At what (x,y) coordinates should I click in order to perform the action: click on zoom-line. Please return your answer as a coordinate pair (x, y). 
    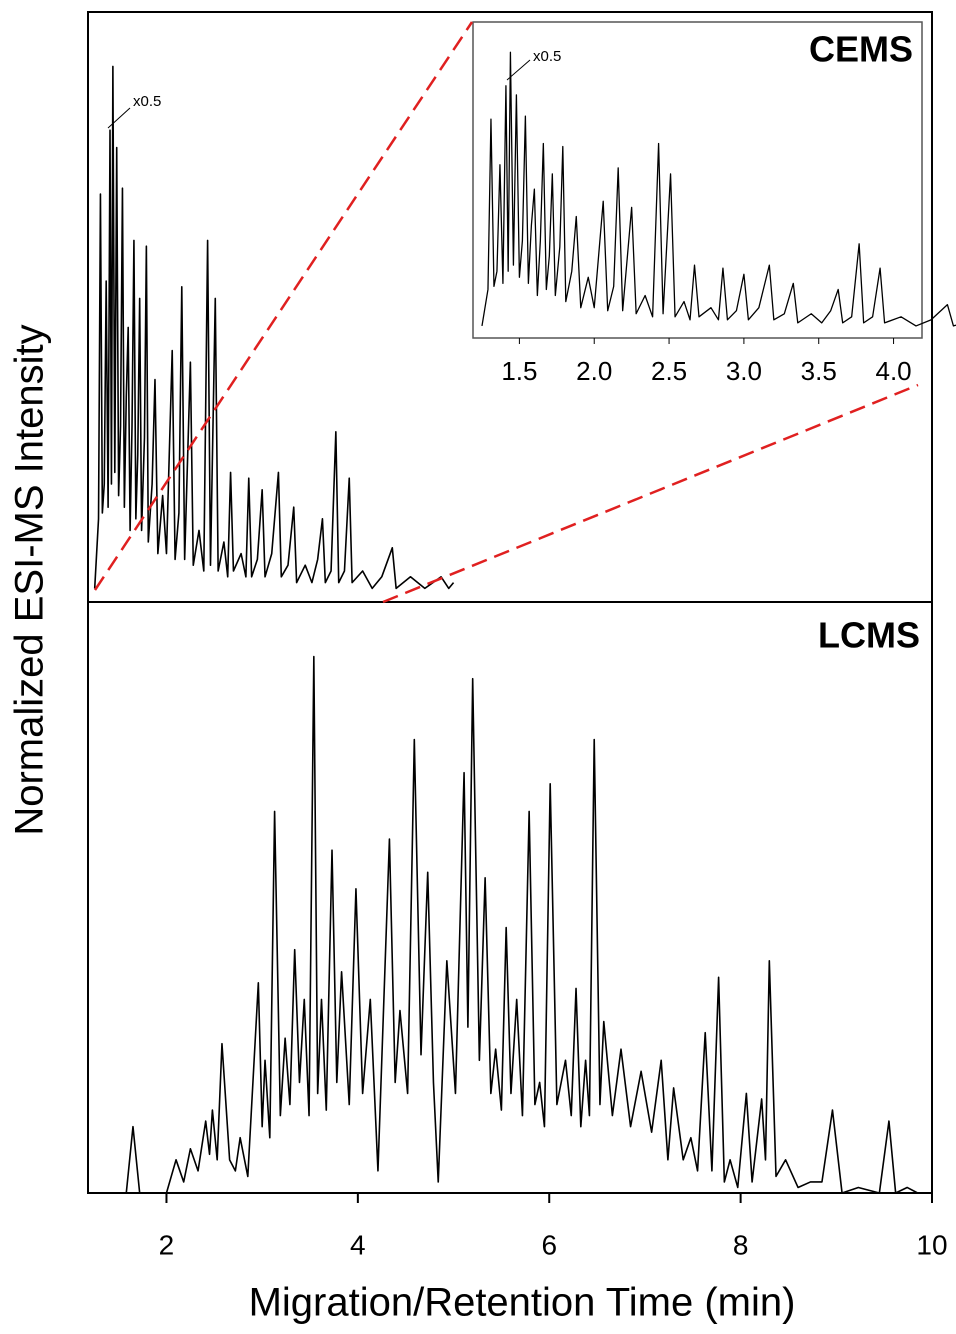
    Looking at the image, I should click on (650, 493).